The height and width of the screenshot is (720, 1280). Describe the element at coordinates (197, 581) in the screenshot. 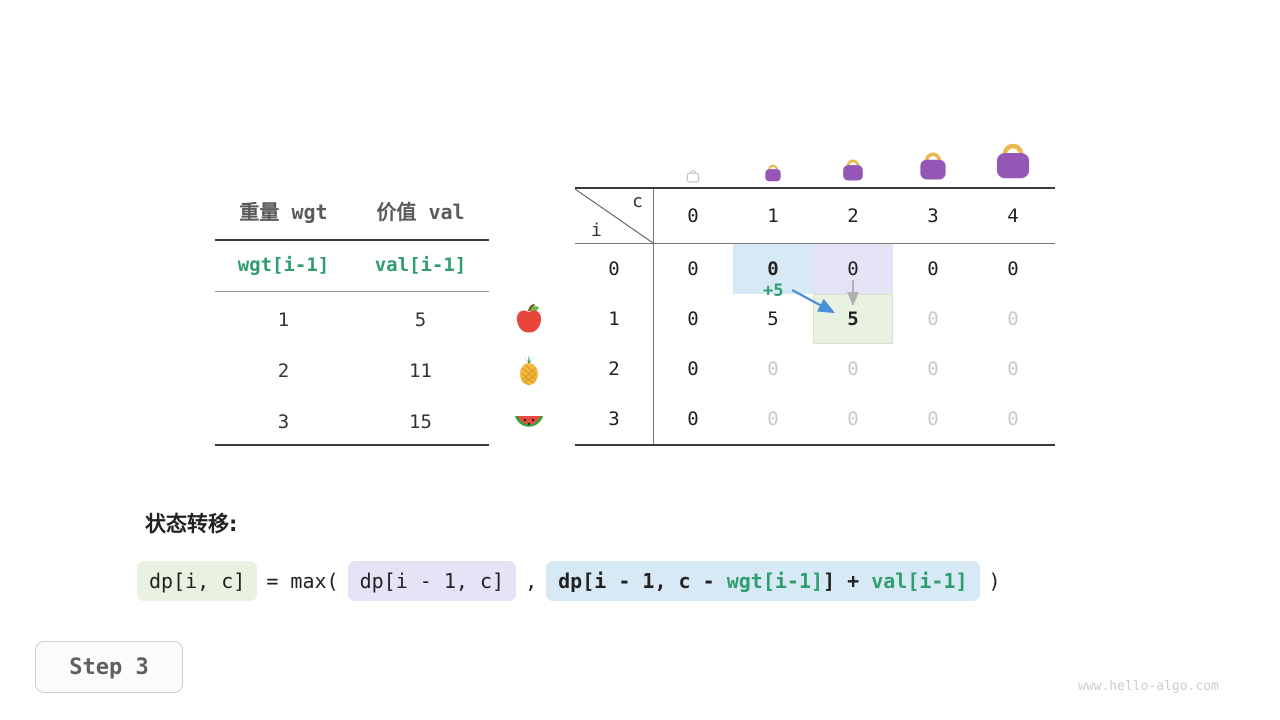

I see `formula-dp-current-chip: dp[i, c]` at that location.